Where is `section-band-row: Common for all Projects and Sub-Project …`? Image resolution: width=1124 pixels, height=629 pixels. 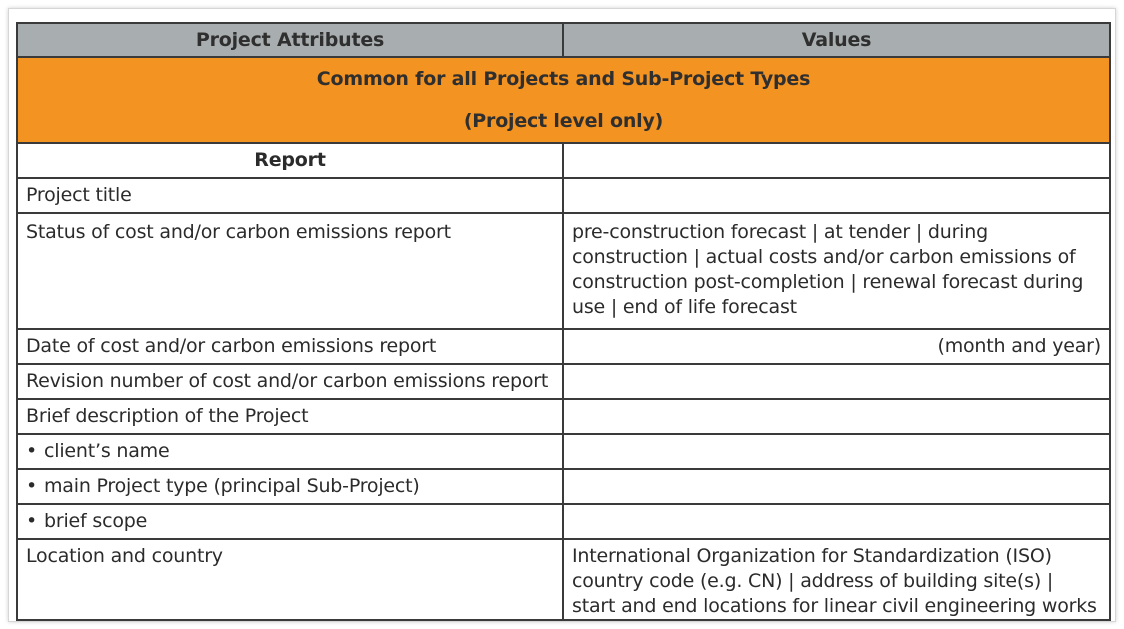
section-band-row: Common for all Projects and Sub-Project … is located at coordinates (563, 100).